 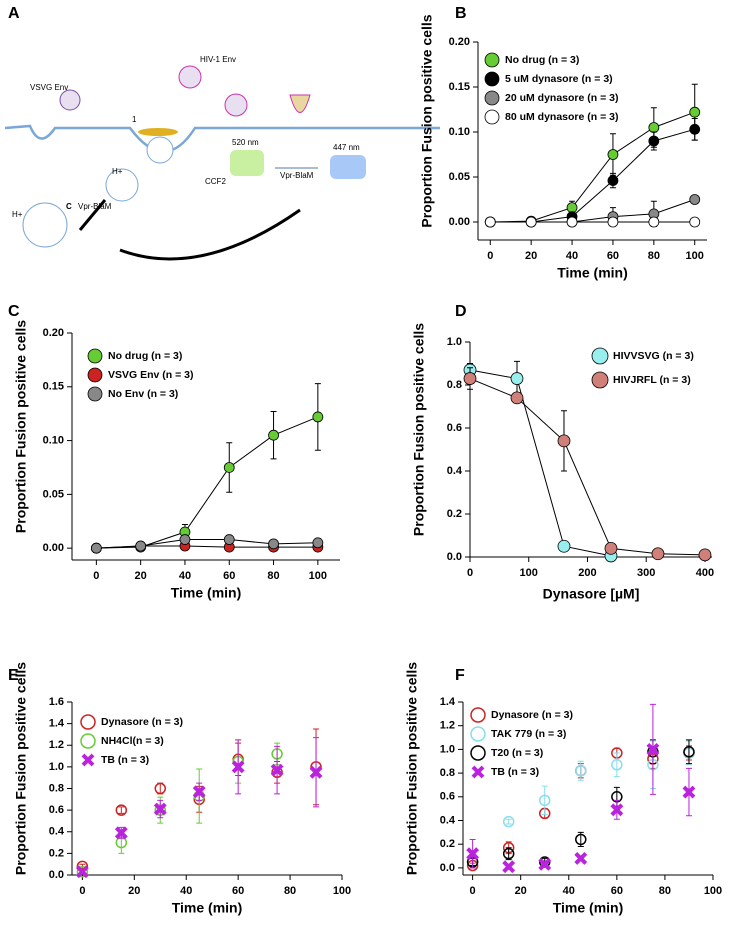 What do you see at coordinates (53, 333) in the screenshot?
I see `y-tick-label: 0.20` at bounding box center [53, 333].